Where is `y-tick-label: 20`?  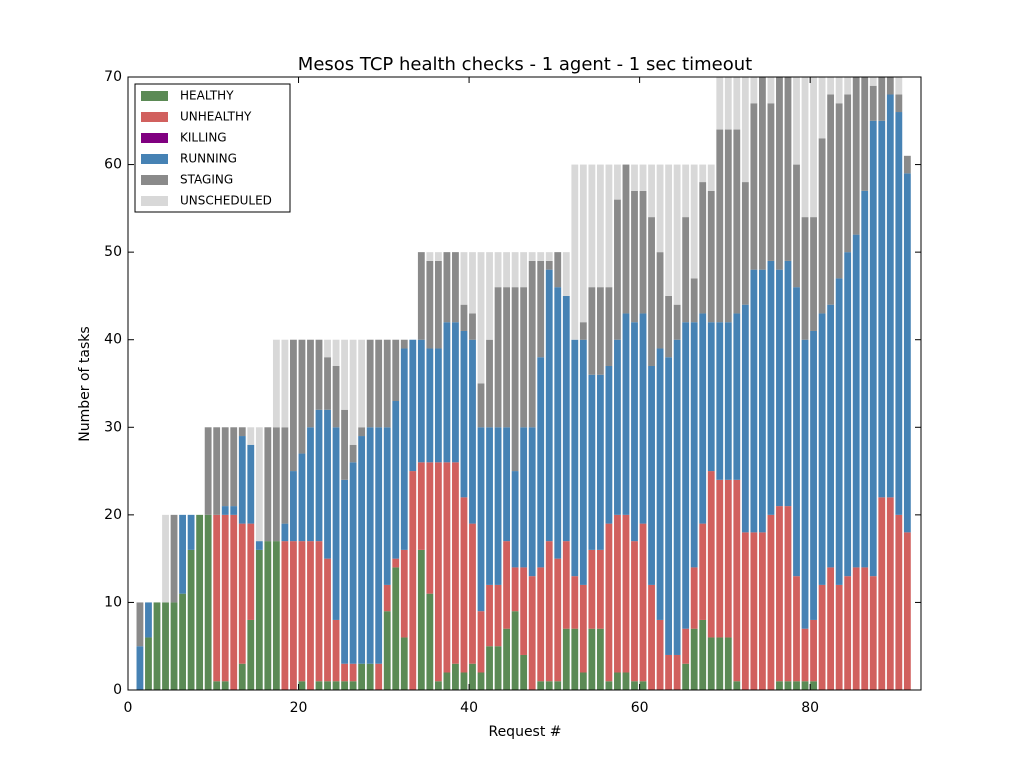 y-tick-label: 20 is located at coordinates (113, 515).